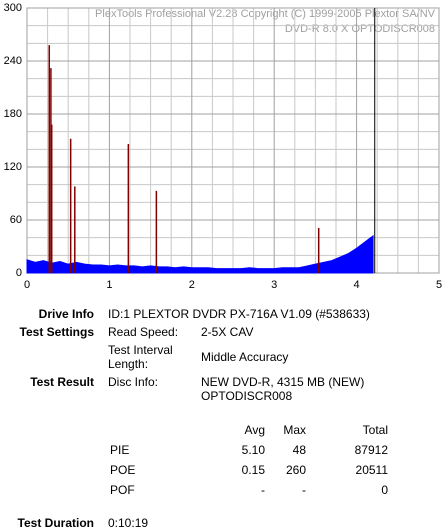  Describe the element at coordinates (66, 314) in the screenshot. I see `label: Drive Info` at that location.